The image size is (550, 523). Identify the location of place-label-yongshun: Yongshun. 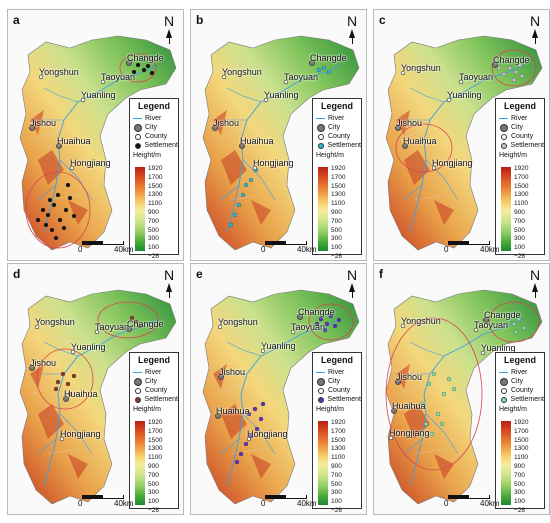
(238, 322).